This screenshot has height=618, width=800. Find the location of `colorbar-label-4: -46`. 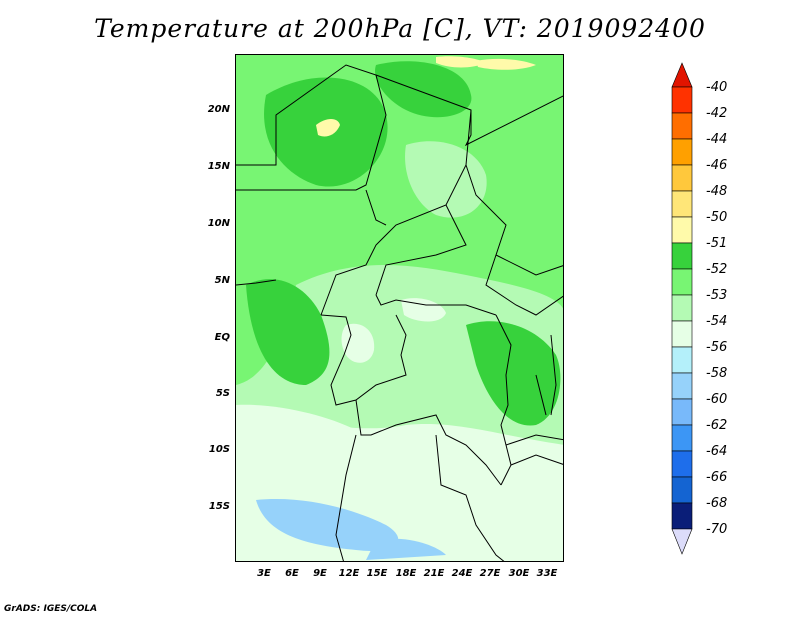

colorbar-label-4: -46 is located at coordinates (717, 165).